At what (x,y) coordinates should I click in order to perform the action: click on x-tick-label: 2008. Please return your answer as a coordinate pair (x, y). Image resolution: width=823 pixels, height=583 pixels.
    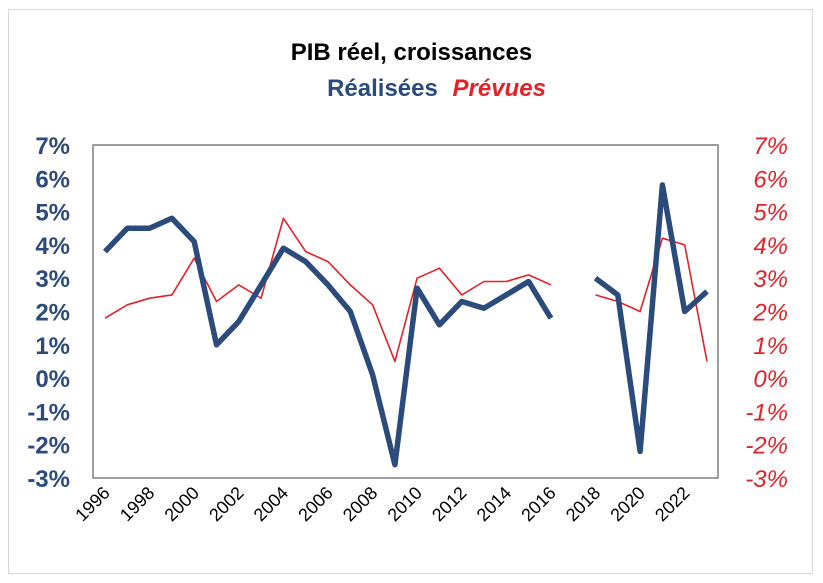
    Looking at the image, I should click on (360, 504).